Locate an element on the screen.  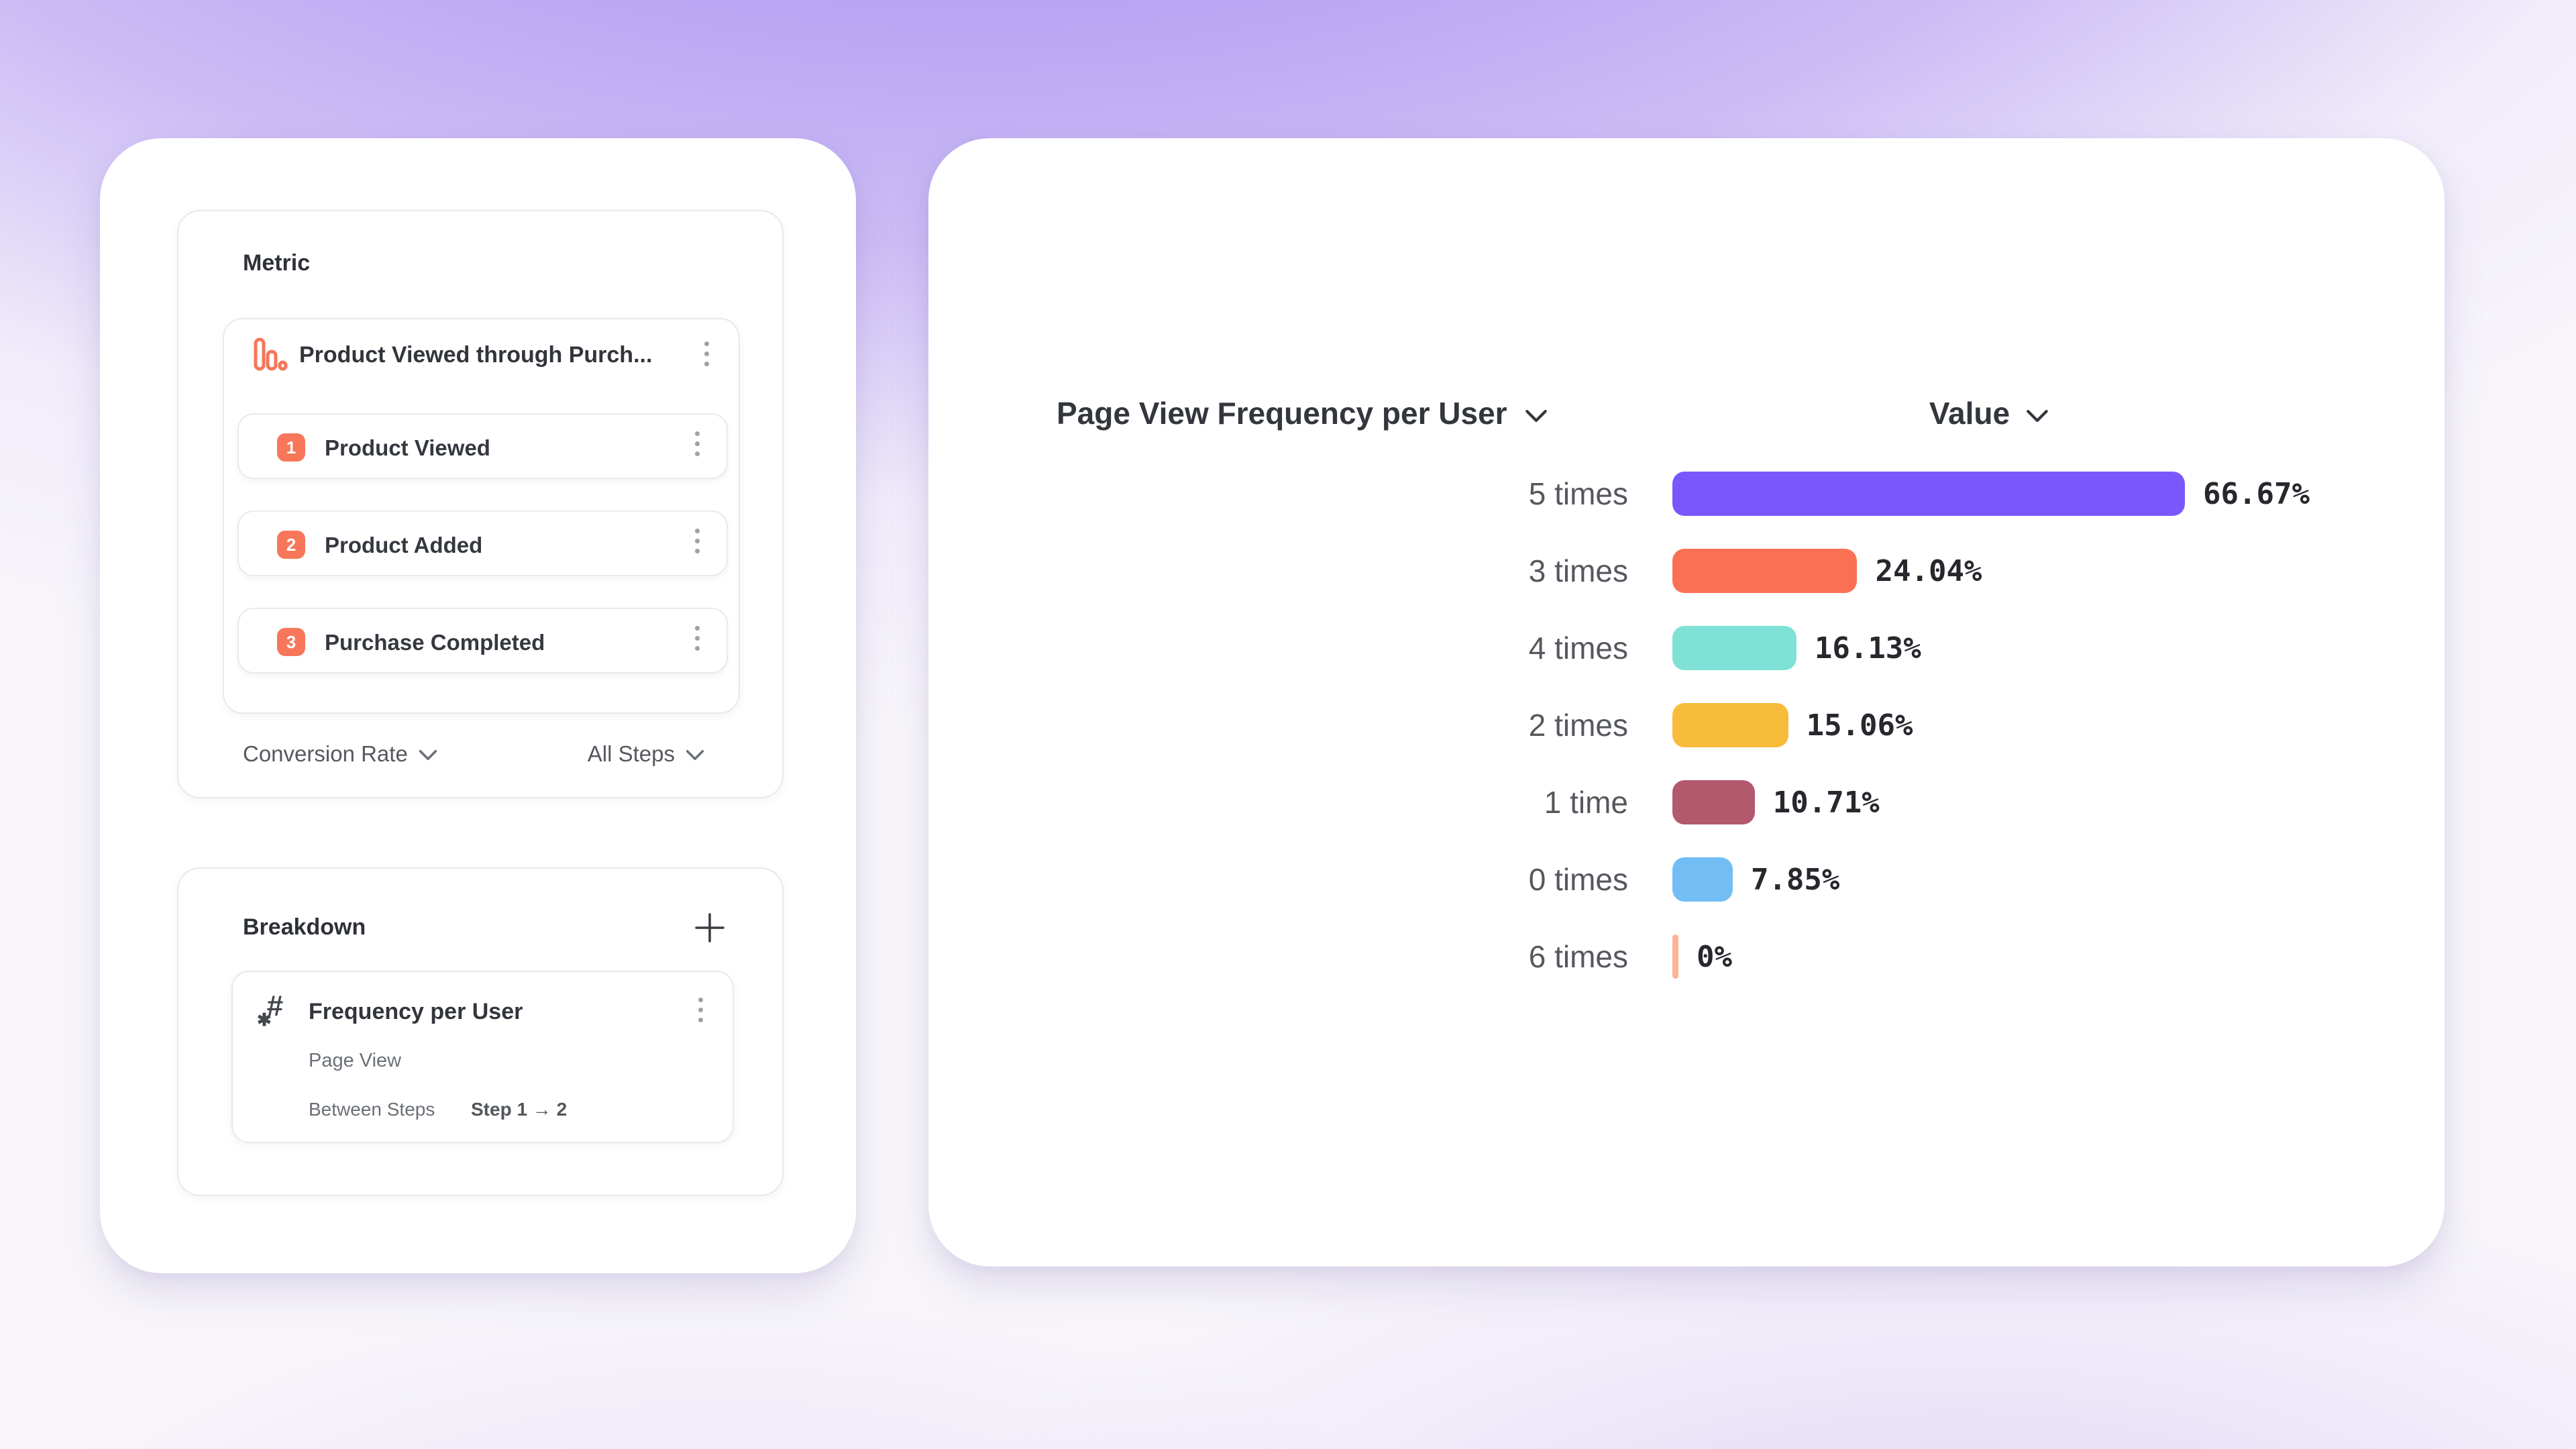
chart-row: 2 times 15.06% is located at coordinates (1686, 725).